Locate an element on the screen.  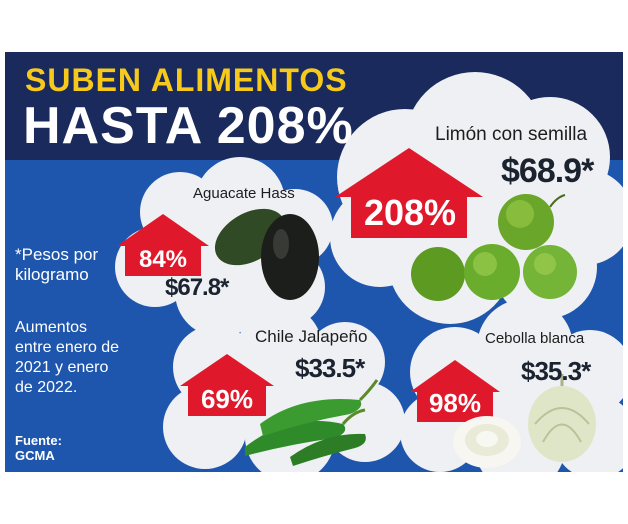
arrow-cebolla is located at coordinates (455, 391).